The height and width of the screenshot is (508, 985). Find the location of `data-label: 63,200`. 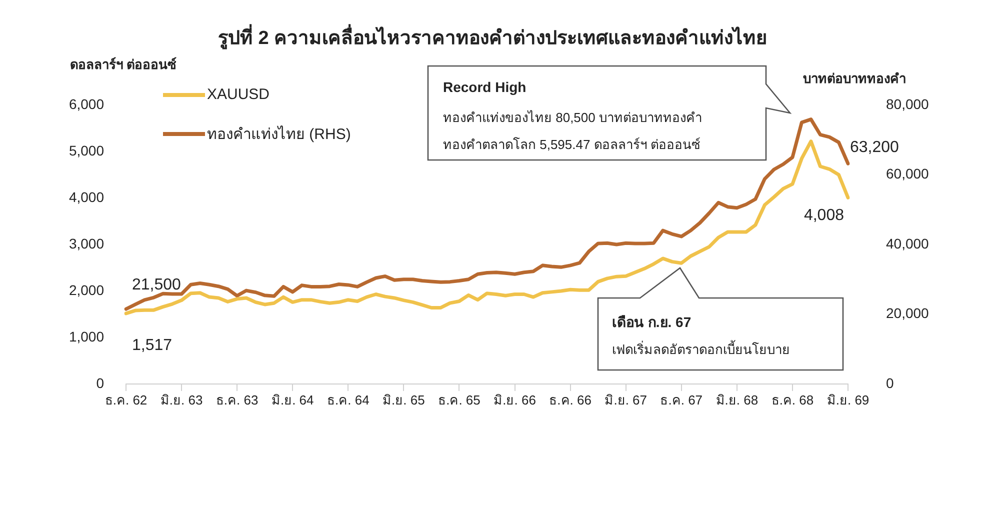

data-label: 63,200 is located at coordinates (875, 147).